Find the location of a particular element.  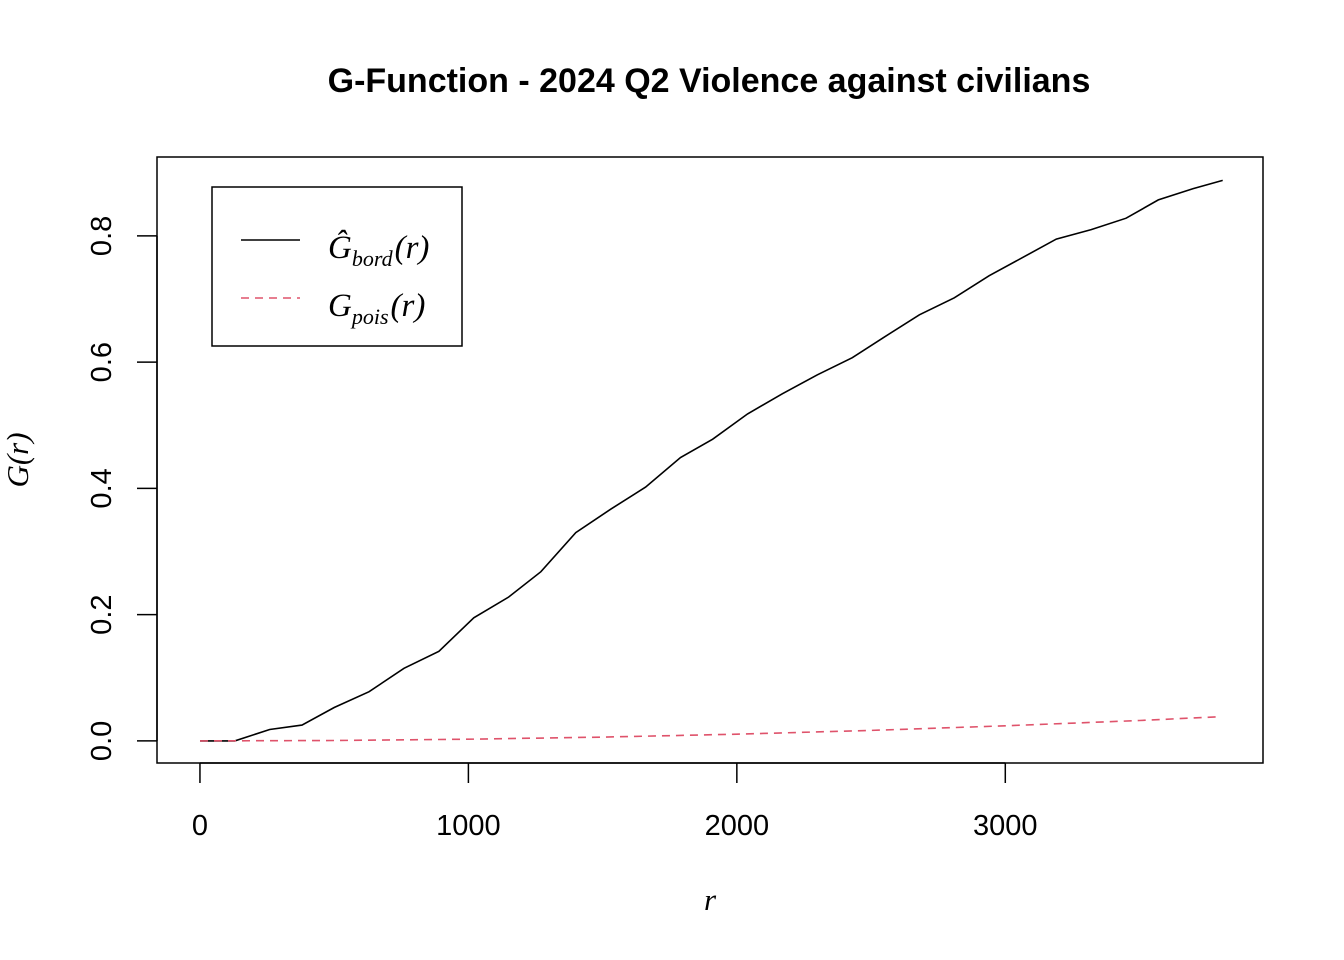

x-tick-label: 3000 is located at coordinates (1005, 826).